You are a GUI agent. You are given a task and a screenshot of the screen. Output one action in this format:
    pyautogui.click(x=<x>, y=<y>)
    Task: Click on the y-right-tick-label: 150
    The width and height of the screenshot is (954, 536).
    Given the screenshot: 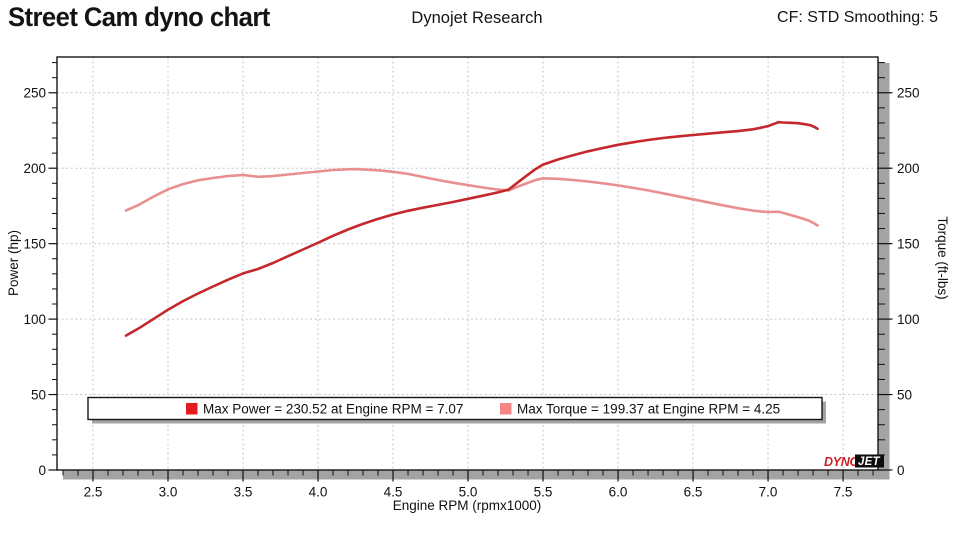 What is the action you would take?
    pyautogui.click(x=908, y=243)
    